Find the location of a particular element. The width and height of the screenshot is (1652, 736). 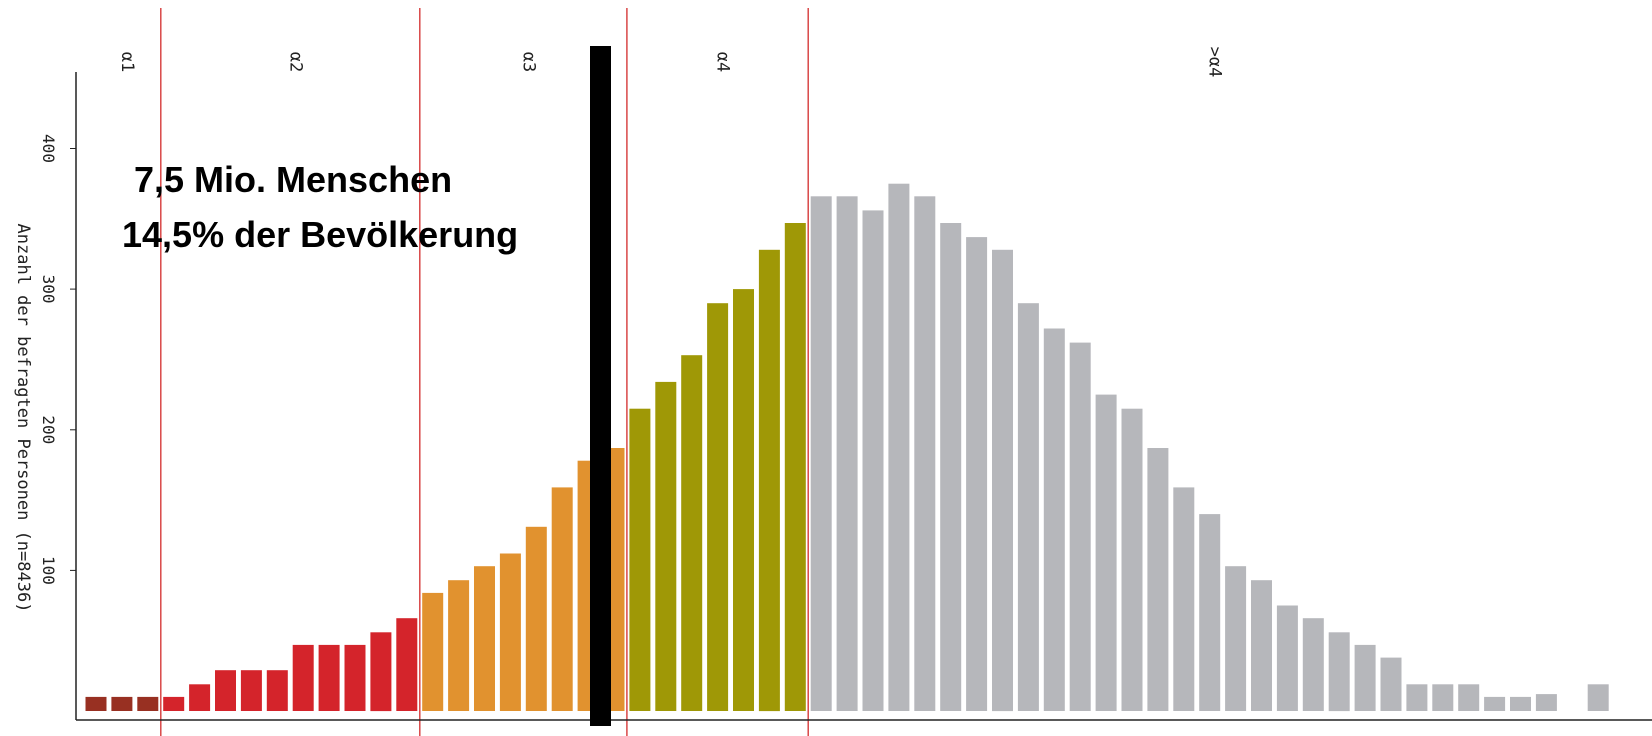

level-label-alpha3: α3 is located at coordinates (528, 62).